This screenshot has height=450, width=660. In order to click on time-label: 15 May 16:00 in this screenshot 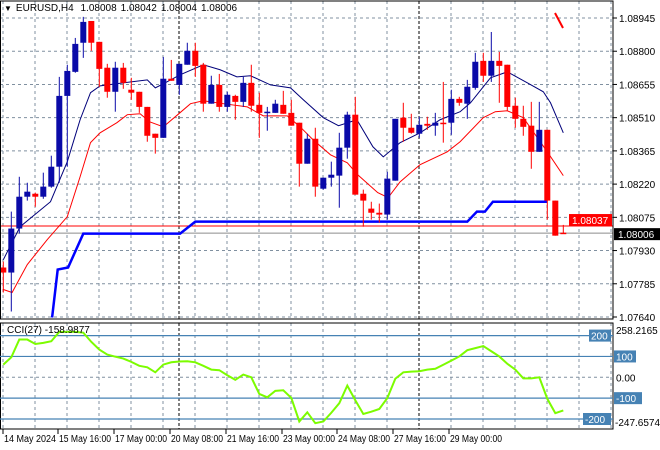, I will do `click(85, 439)`.